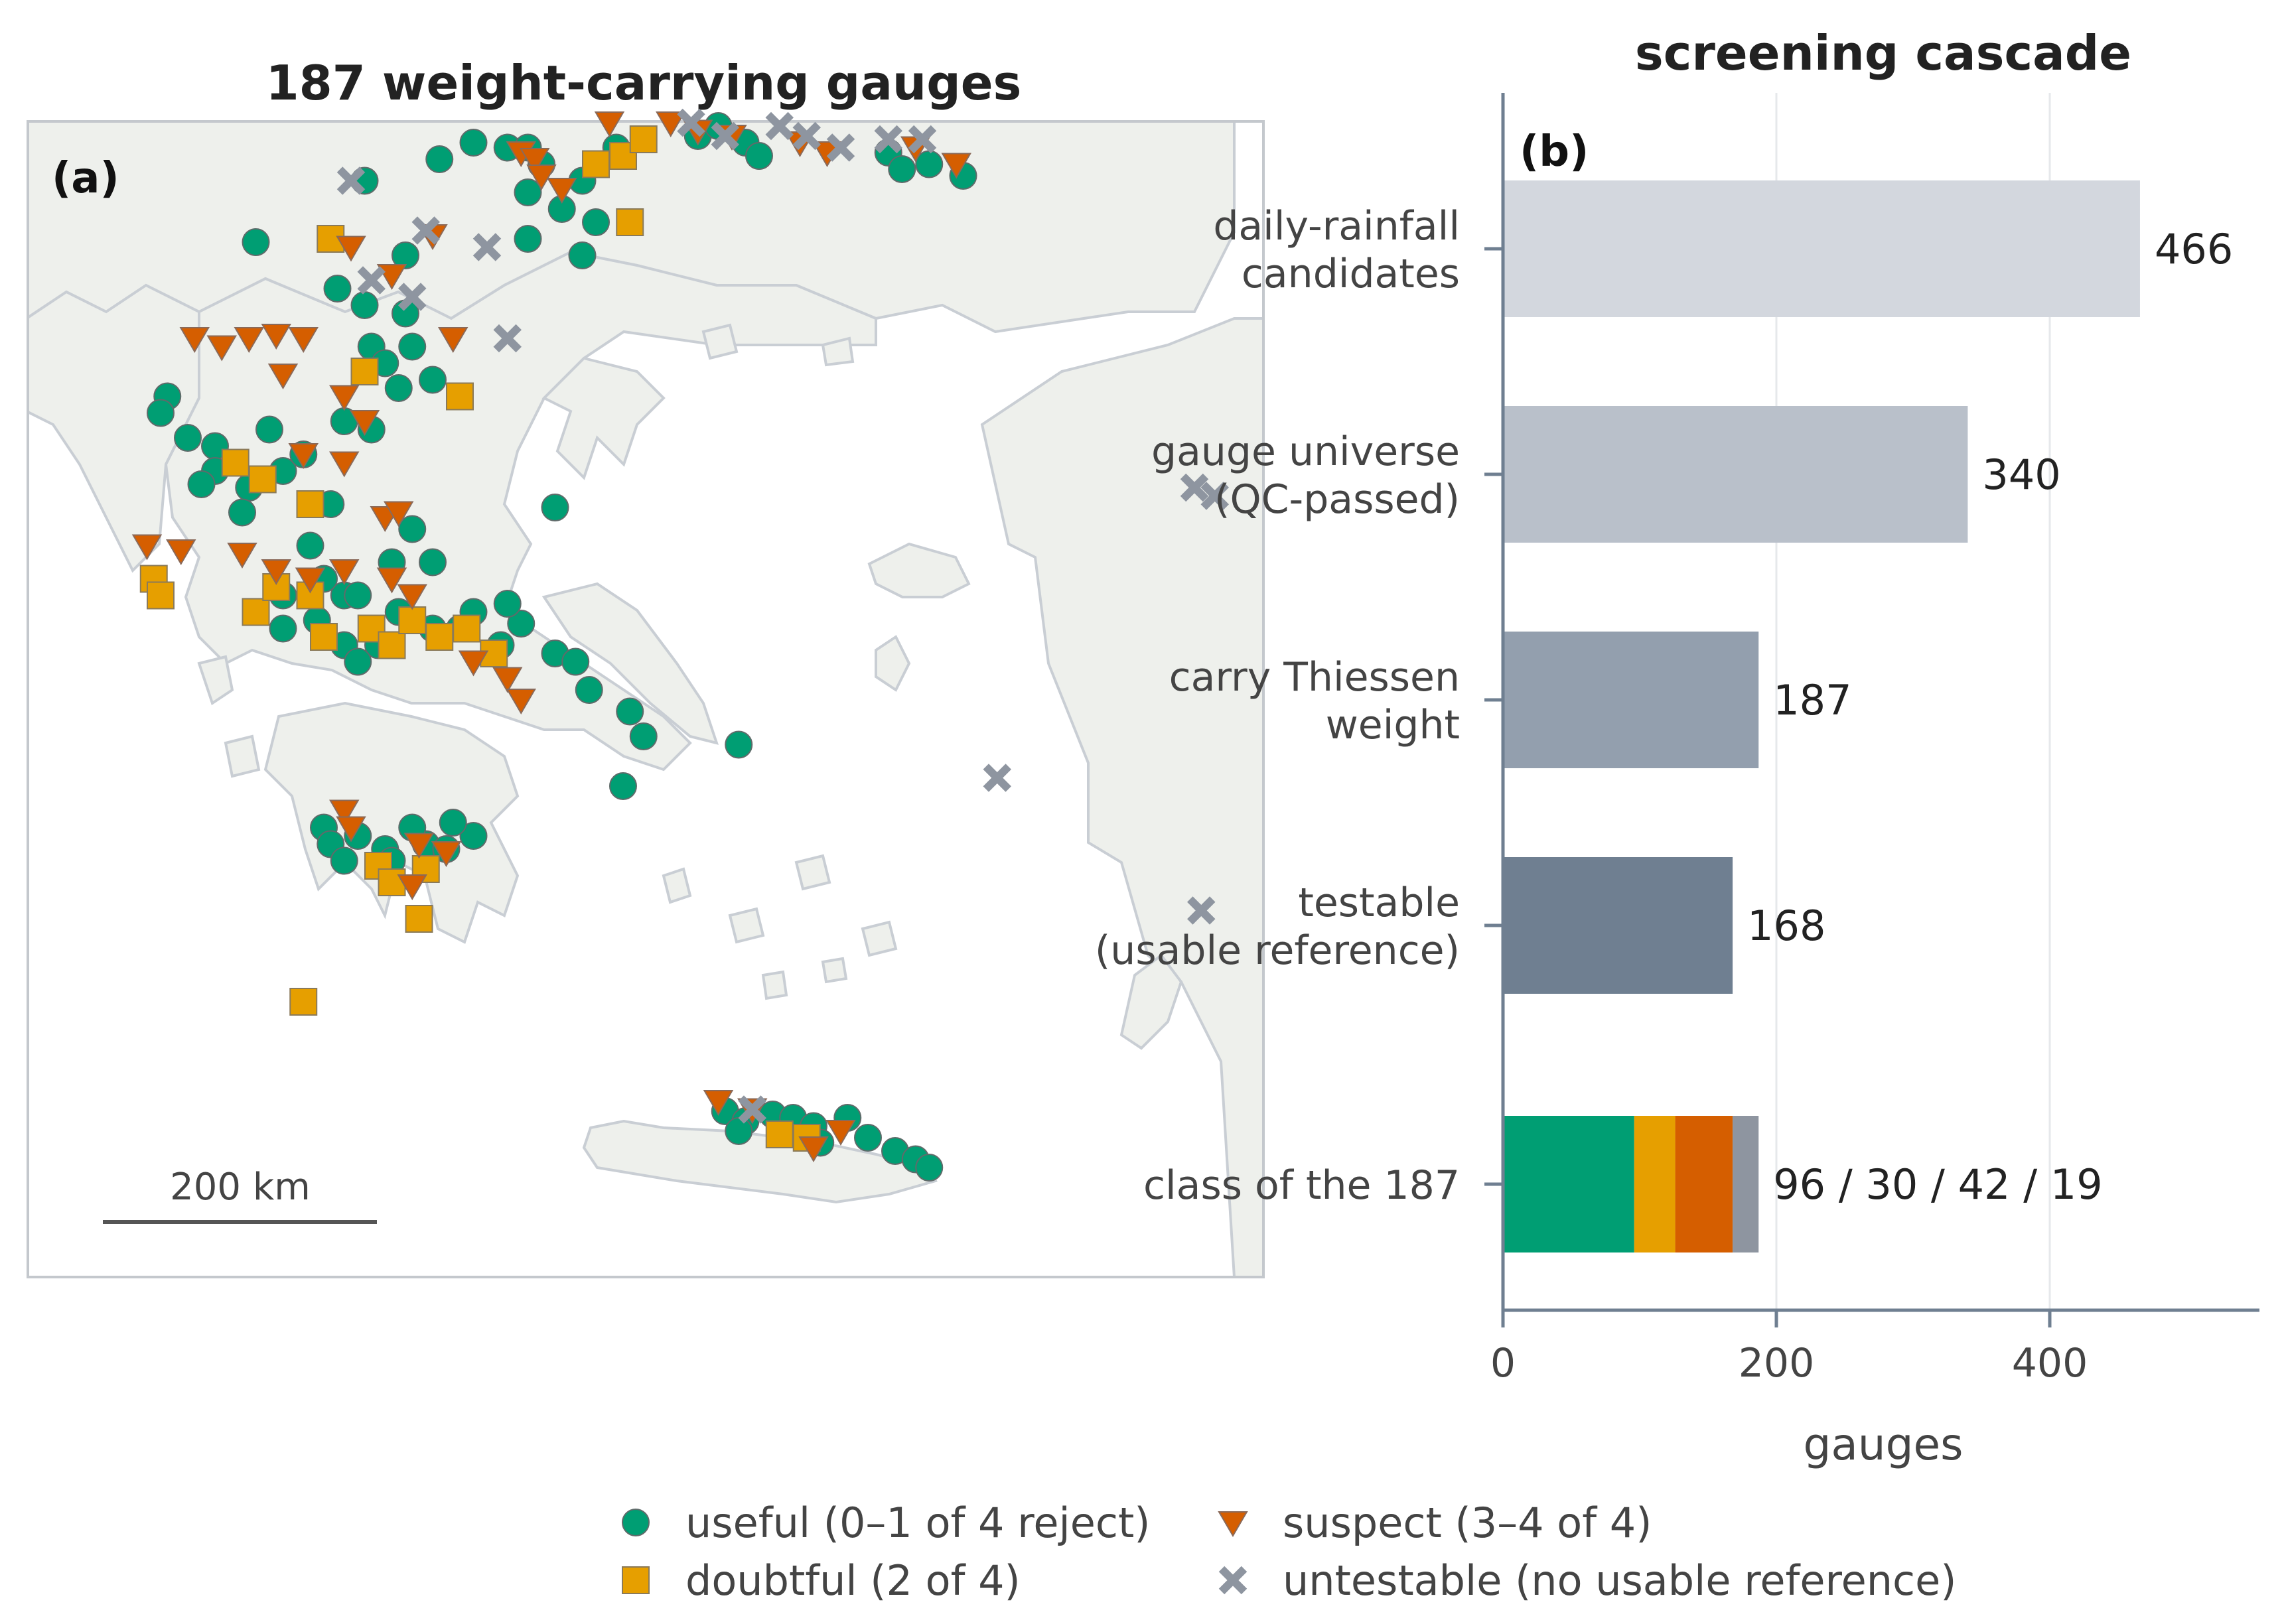 The width and height of the screenshot is (2284, 1624). Describe the element at coordinates (780, 927) in the screenshot. I see `land-cyclades` at that location.